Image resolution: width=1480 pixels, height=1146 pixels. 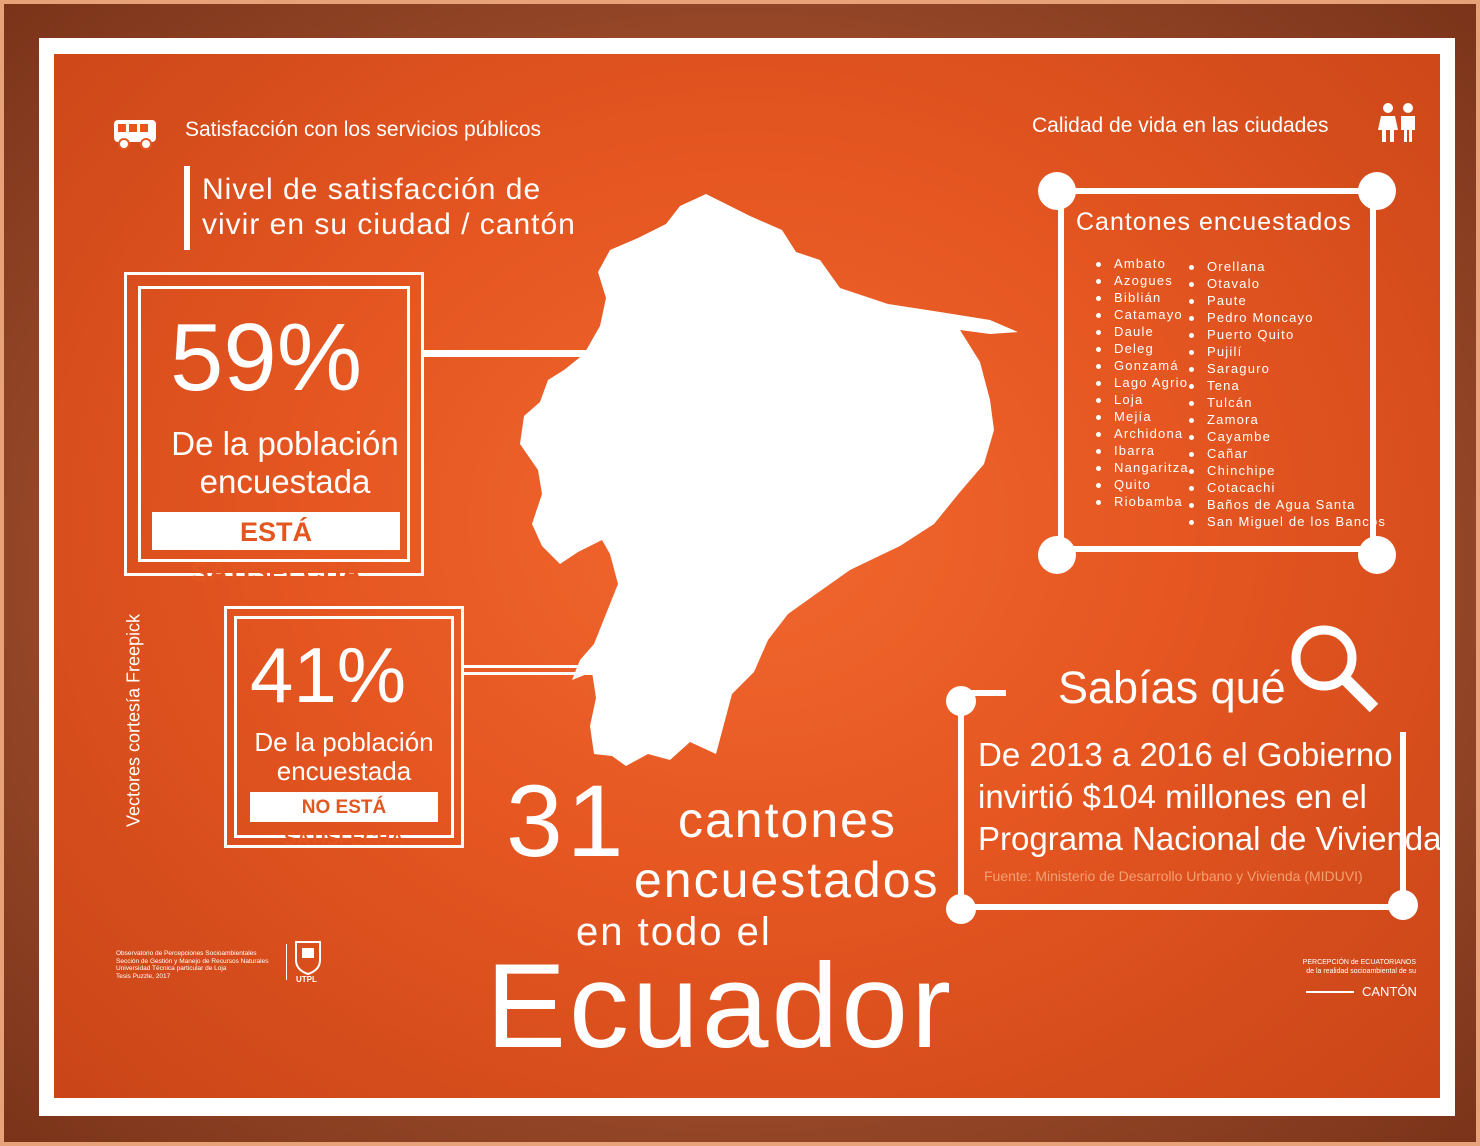 What do you see at coordinates (1287, 351) in the screenshot?
I see `canton-item: Pujilí` at bounding box center [1287, 351].